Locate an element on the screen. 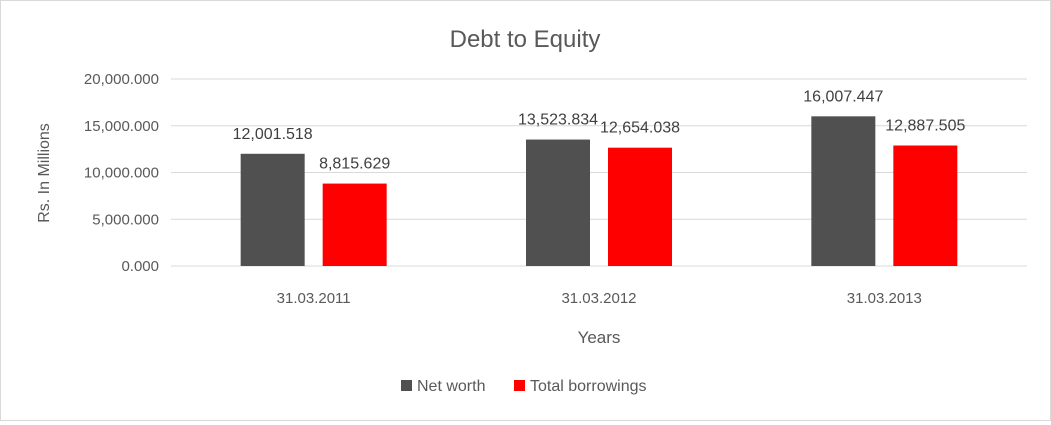 The width and height of the screenshot is (1051, 425). x-tick-label: 31.03.2012 is located at coordinates (598, 298).